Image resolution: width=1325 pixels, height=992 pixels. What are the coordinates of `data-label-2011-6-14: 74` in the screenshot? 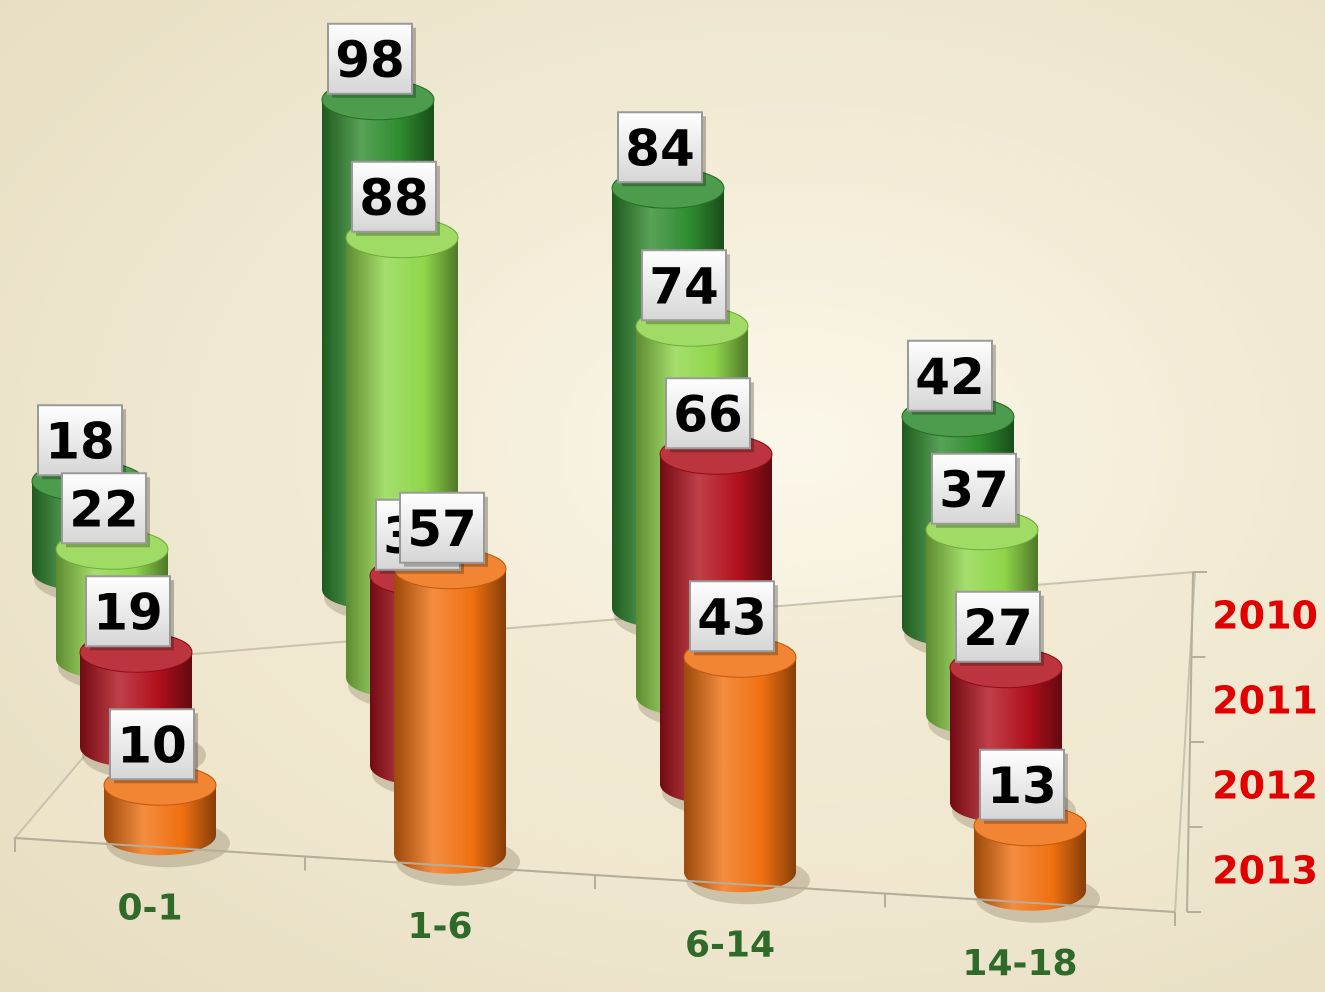 It's located at (685, 287).